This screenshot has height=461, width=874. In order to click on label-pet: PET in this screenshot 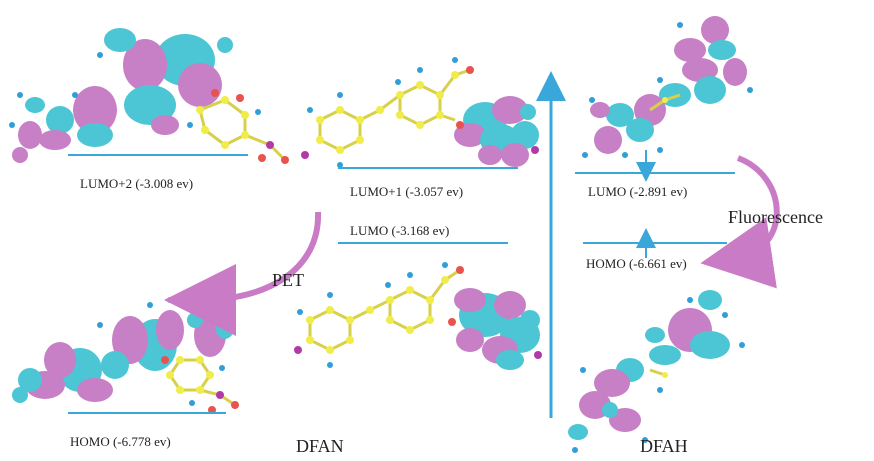, I will do `click(288, 280)`.